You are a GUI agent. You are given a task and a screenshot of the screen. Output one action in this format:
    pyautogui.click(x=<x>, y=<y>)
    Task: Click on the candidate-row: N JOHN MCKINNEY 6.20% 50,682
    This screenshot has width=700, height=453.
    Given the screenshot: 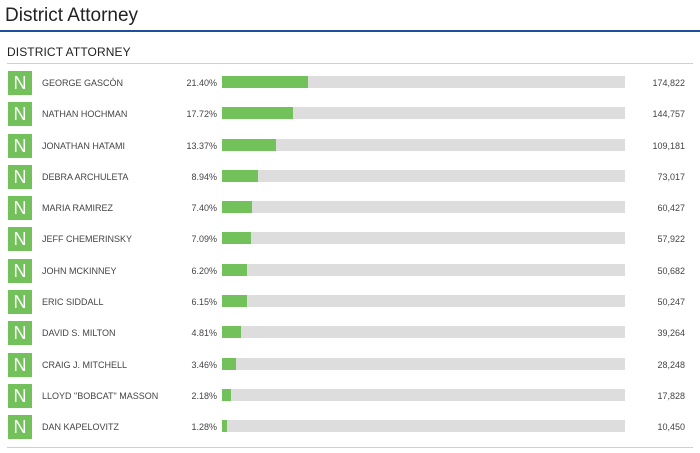 What is the action you would take?
    pyautogui.click(x=350, y=272)
    